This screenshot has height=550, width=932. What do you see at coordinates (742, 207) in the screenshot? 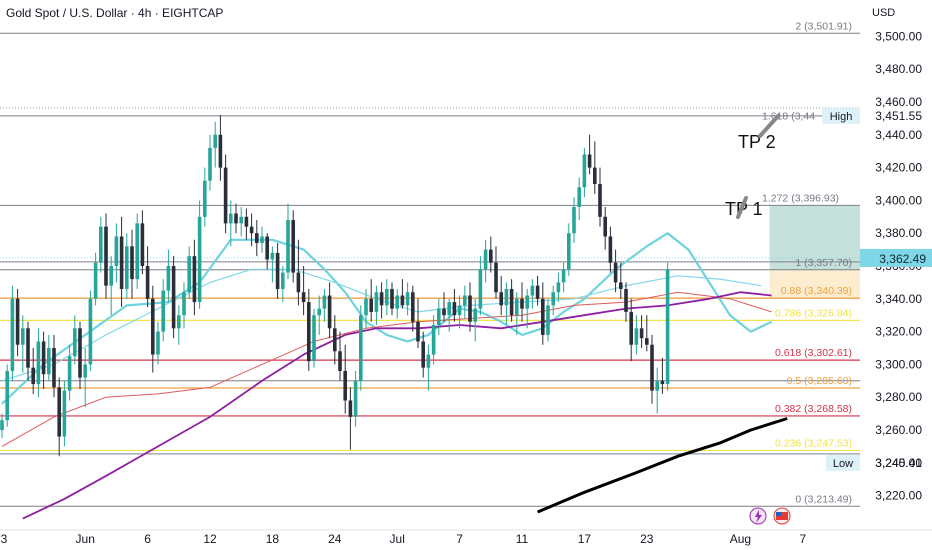
I see `target-arrow` at bounding box center [742, 207].